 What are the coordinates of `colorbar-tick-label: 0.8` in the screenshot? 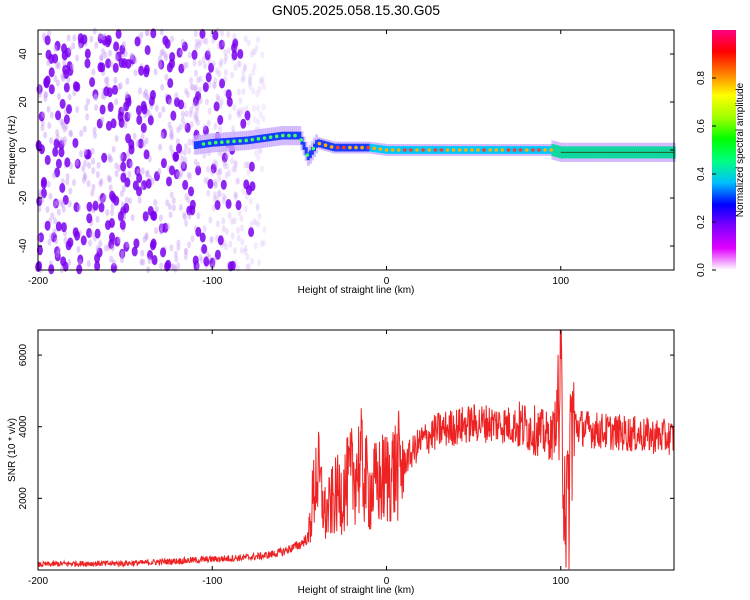 It's located at (701, 78).